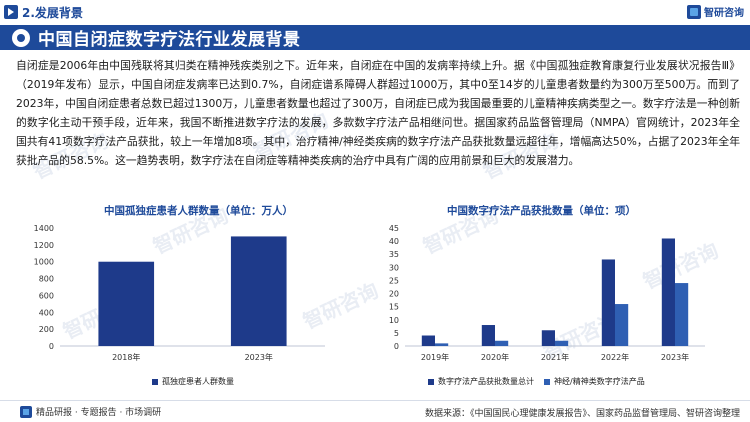 The width and height of the screenshot is (750, 422). What do you see at coordinates (46, 279) in the screenshot?
I see `chart1-y-tick-label: 800` at bounding box center [46, 279].